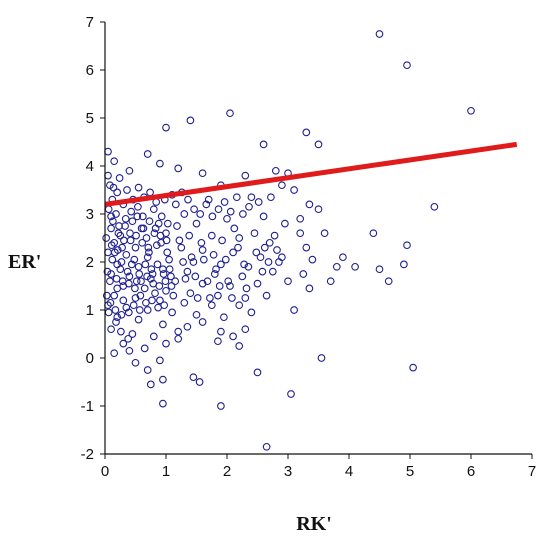 The image size is (537, 538). I want to click on x-tick-label: 4, so click(349, 471).